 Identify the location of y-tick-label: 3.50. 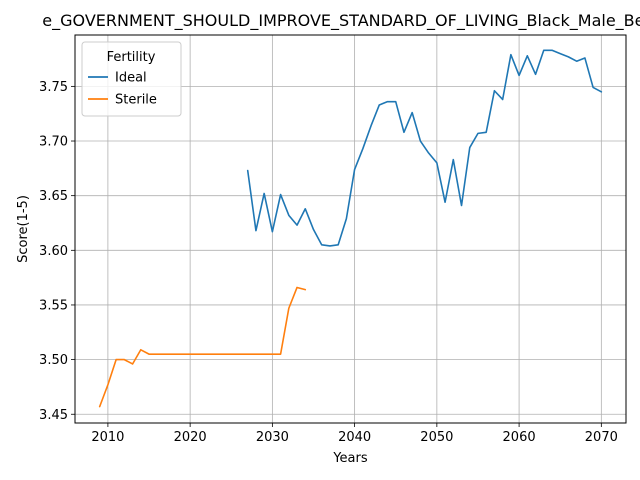
(53, 360).